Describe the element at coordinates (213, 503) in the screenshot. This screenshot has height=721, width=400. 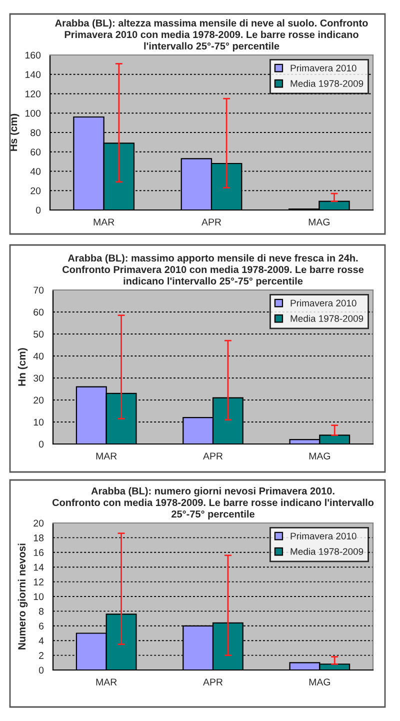
I see `chart-title: Arabba (BL): numero giorni nevosi Primavera 2010. Confronto con media 1978-2009. Le barre rosse indicano l'intervallo 25°-75° percentile` at that location.